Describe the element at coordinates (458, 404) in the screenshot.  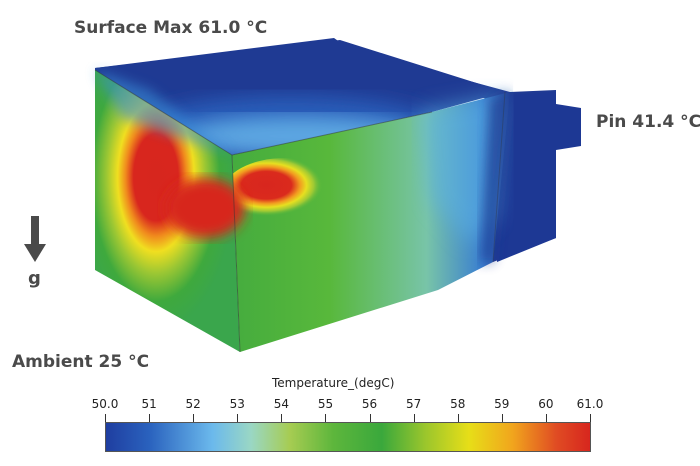
I see `colorbar-tick-label: 58` at that location.